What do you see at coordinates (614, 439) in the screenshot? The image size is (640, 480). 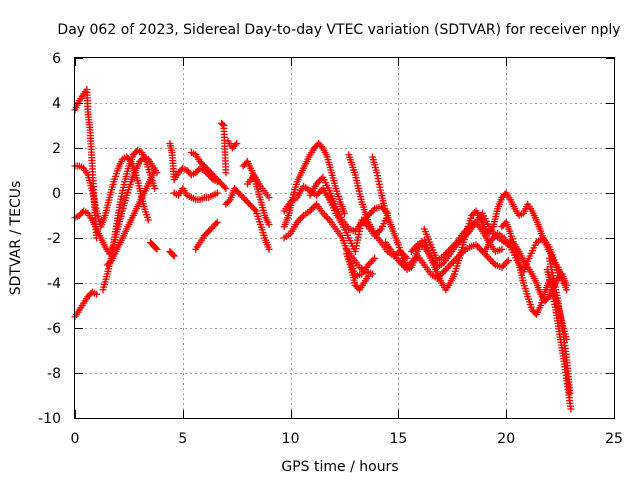 I see `x-tick-label: 25` at bounding box center [614, 439].